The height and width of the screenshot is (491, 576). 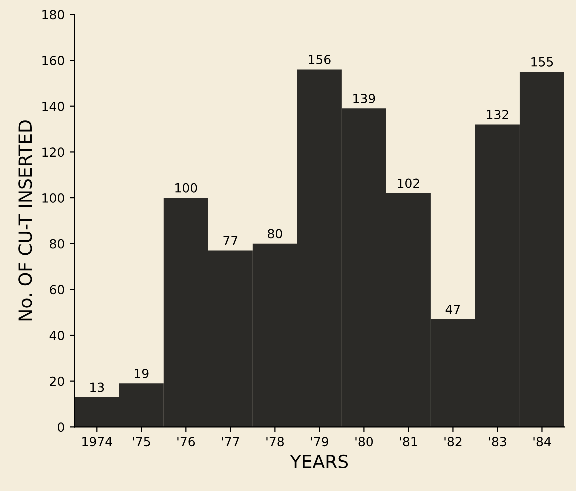 What do you see at coordinates (231, 241) in the screenshot?
I see `data-label: 77` at bounding box center [231, 241].